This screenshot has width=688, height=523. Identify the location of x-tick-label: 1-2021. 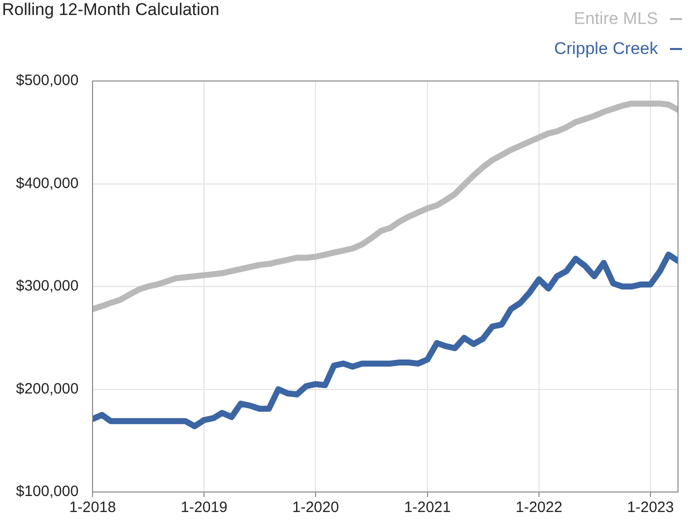
(427, 507).